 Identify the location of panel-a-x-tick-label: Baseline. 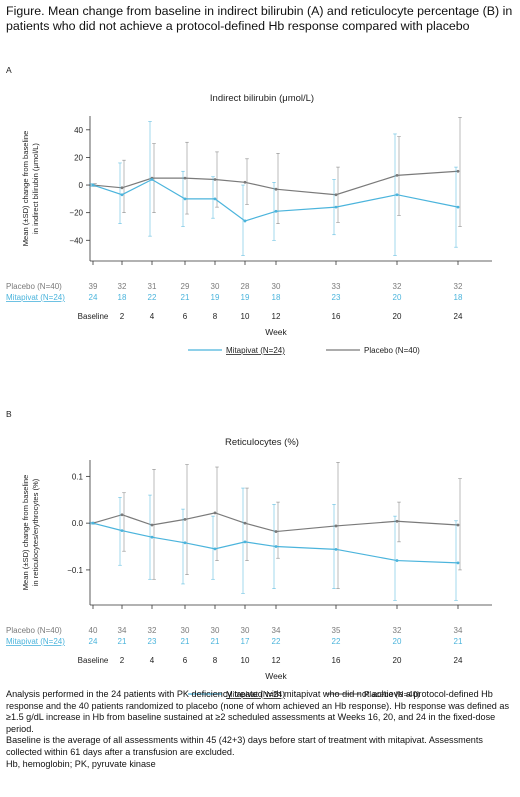
(93, 316).